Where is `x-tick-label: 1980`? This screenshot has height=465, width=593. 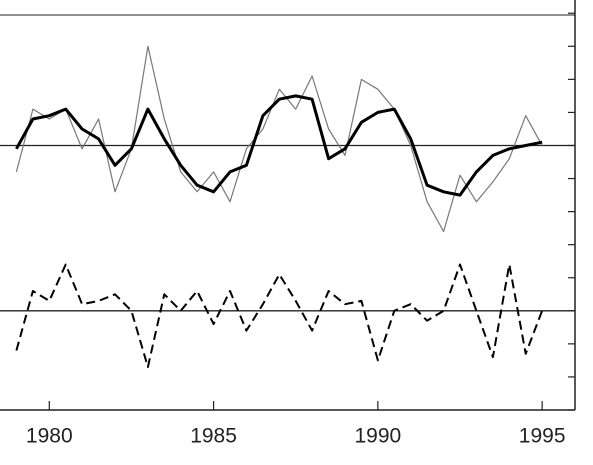 x-tick-label: 1980 is located at coordinates (49, 436).